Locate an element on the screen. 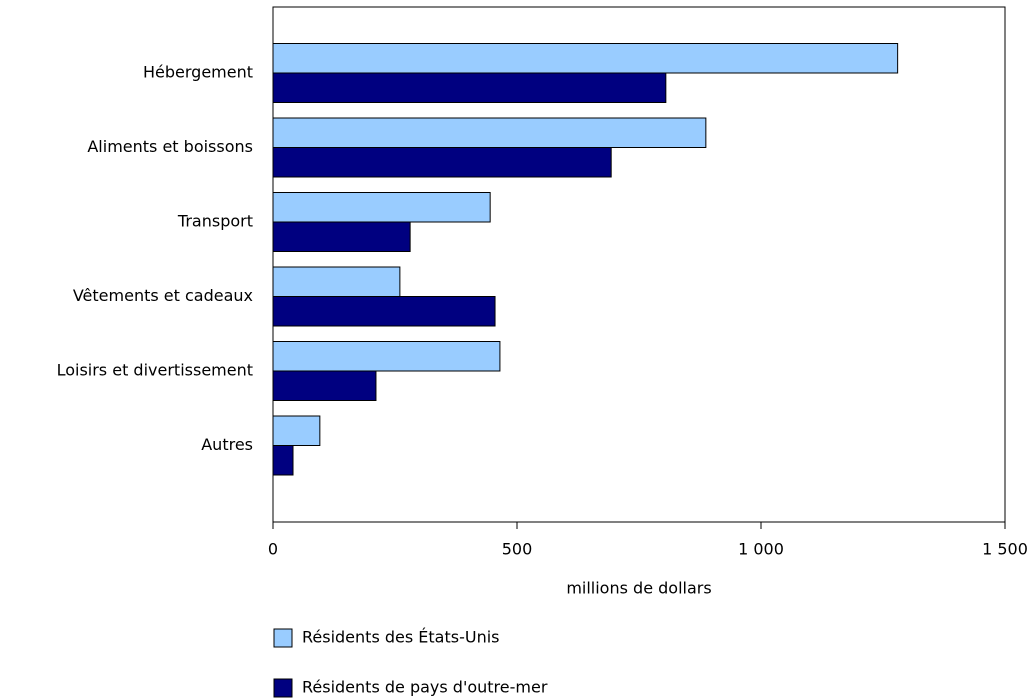 This screenshot has height=700, width=1034. y-tick-label: Aliments et boissons is located at coordinates (170, 146).